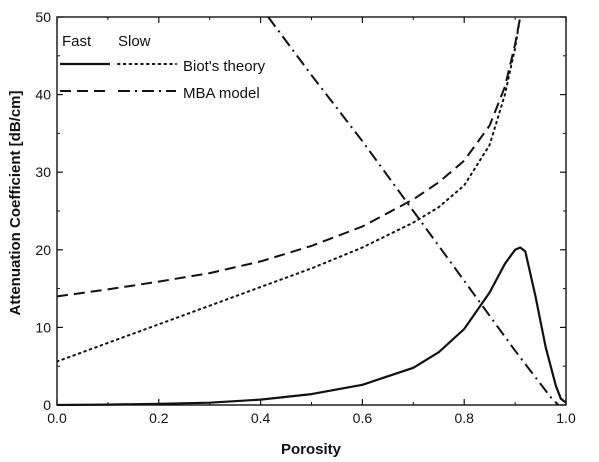  What do you see at coordinates (43, 327) in the screenshot?
I see `y-tick-label: 10` at bounding box center [43, 327].